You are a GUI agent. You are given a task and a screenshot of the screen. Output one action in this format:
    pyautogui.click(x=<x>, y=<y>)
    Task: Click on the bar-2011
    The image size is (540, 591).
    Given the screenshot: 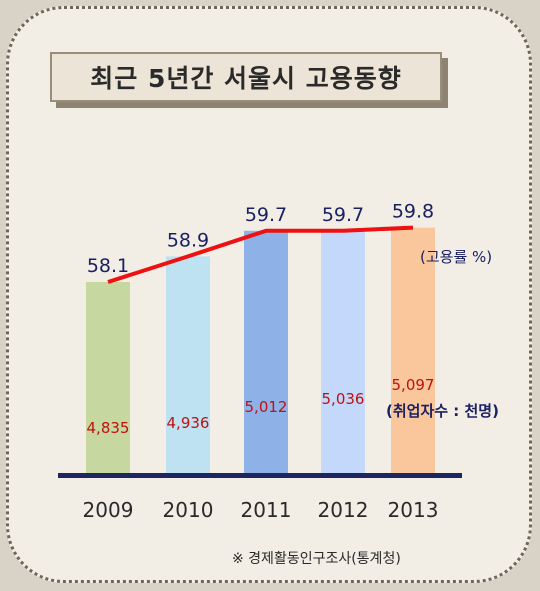 What is the action you would take?
    pyautogui.click(x=266, y=353)
    